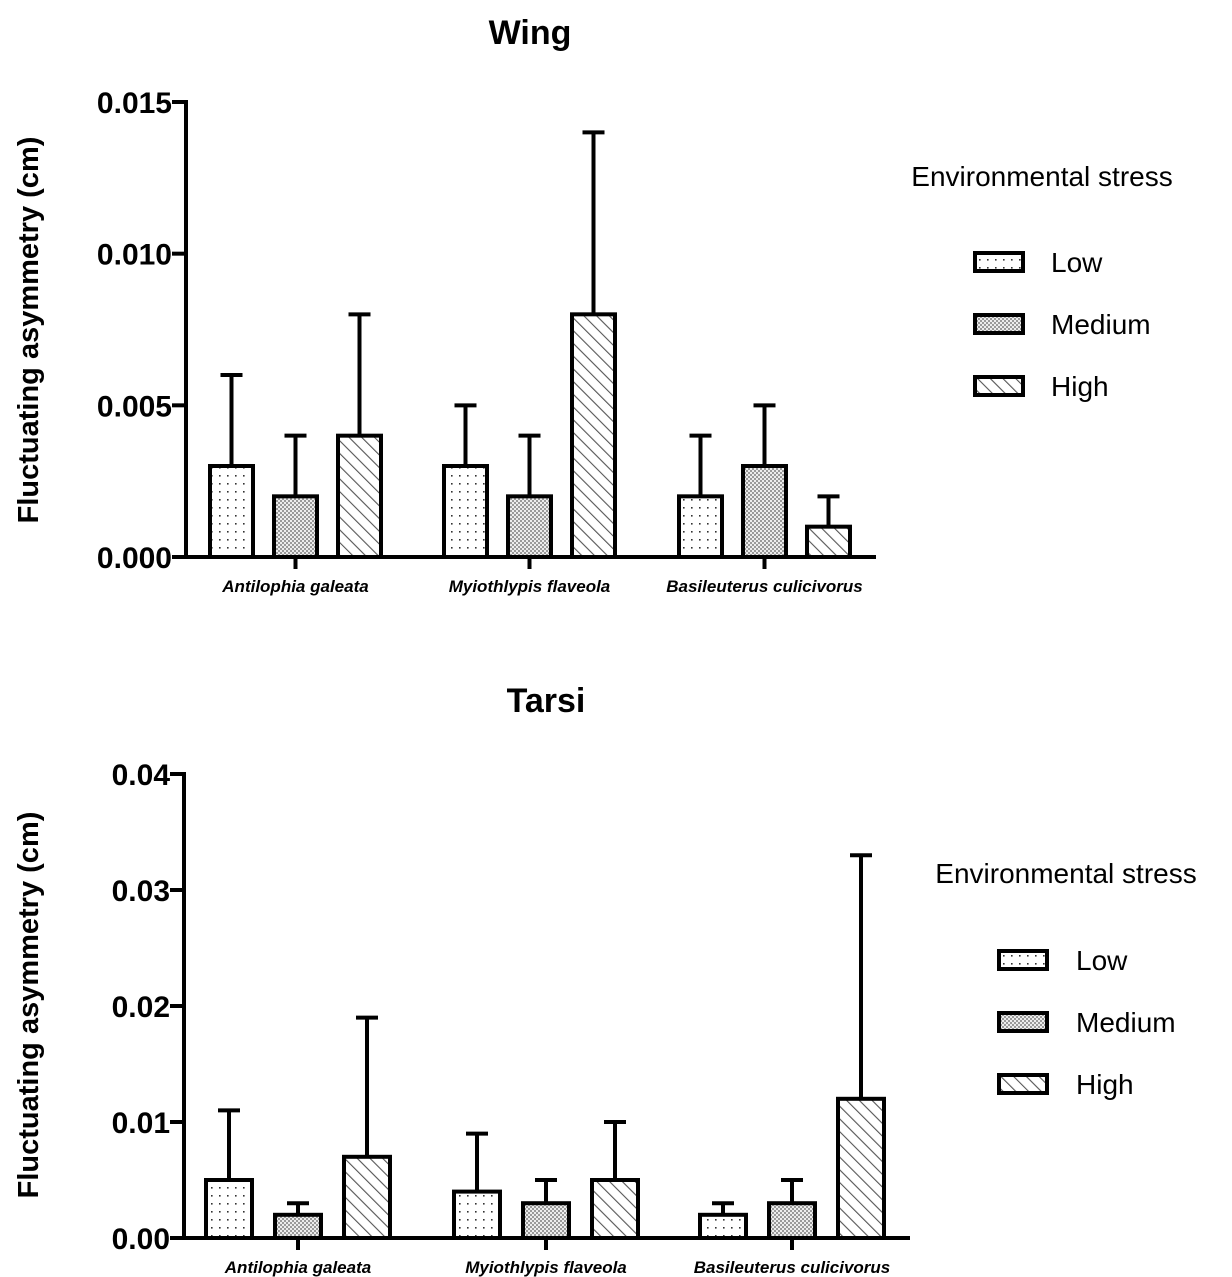 The image size is (1232, 1277). What do you see at coordinates (29, 330) in the screenshot?
I see `wing-y-axis-label: Fluctuating asymmetry (cm)` at bounding box center [29, 330].